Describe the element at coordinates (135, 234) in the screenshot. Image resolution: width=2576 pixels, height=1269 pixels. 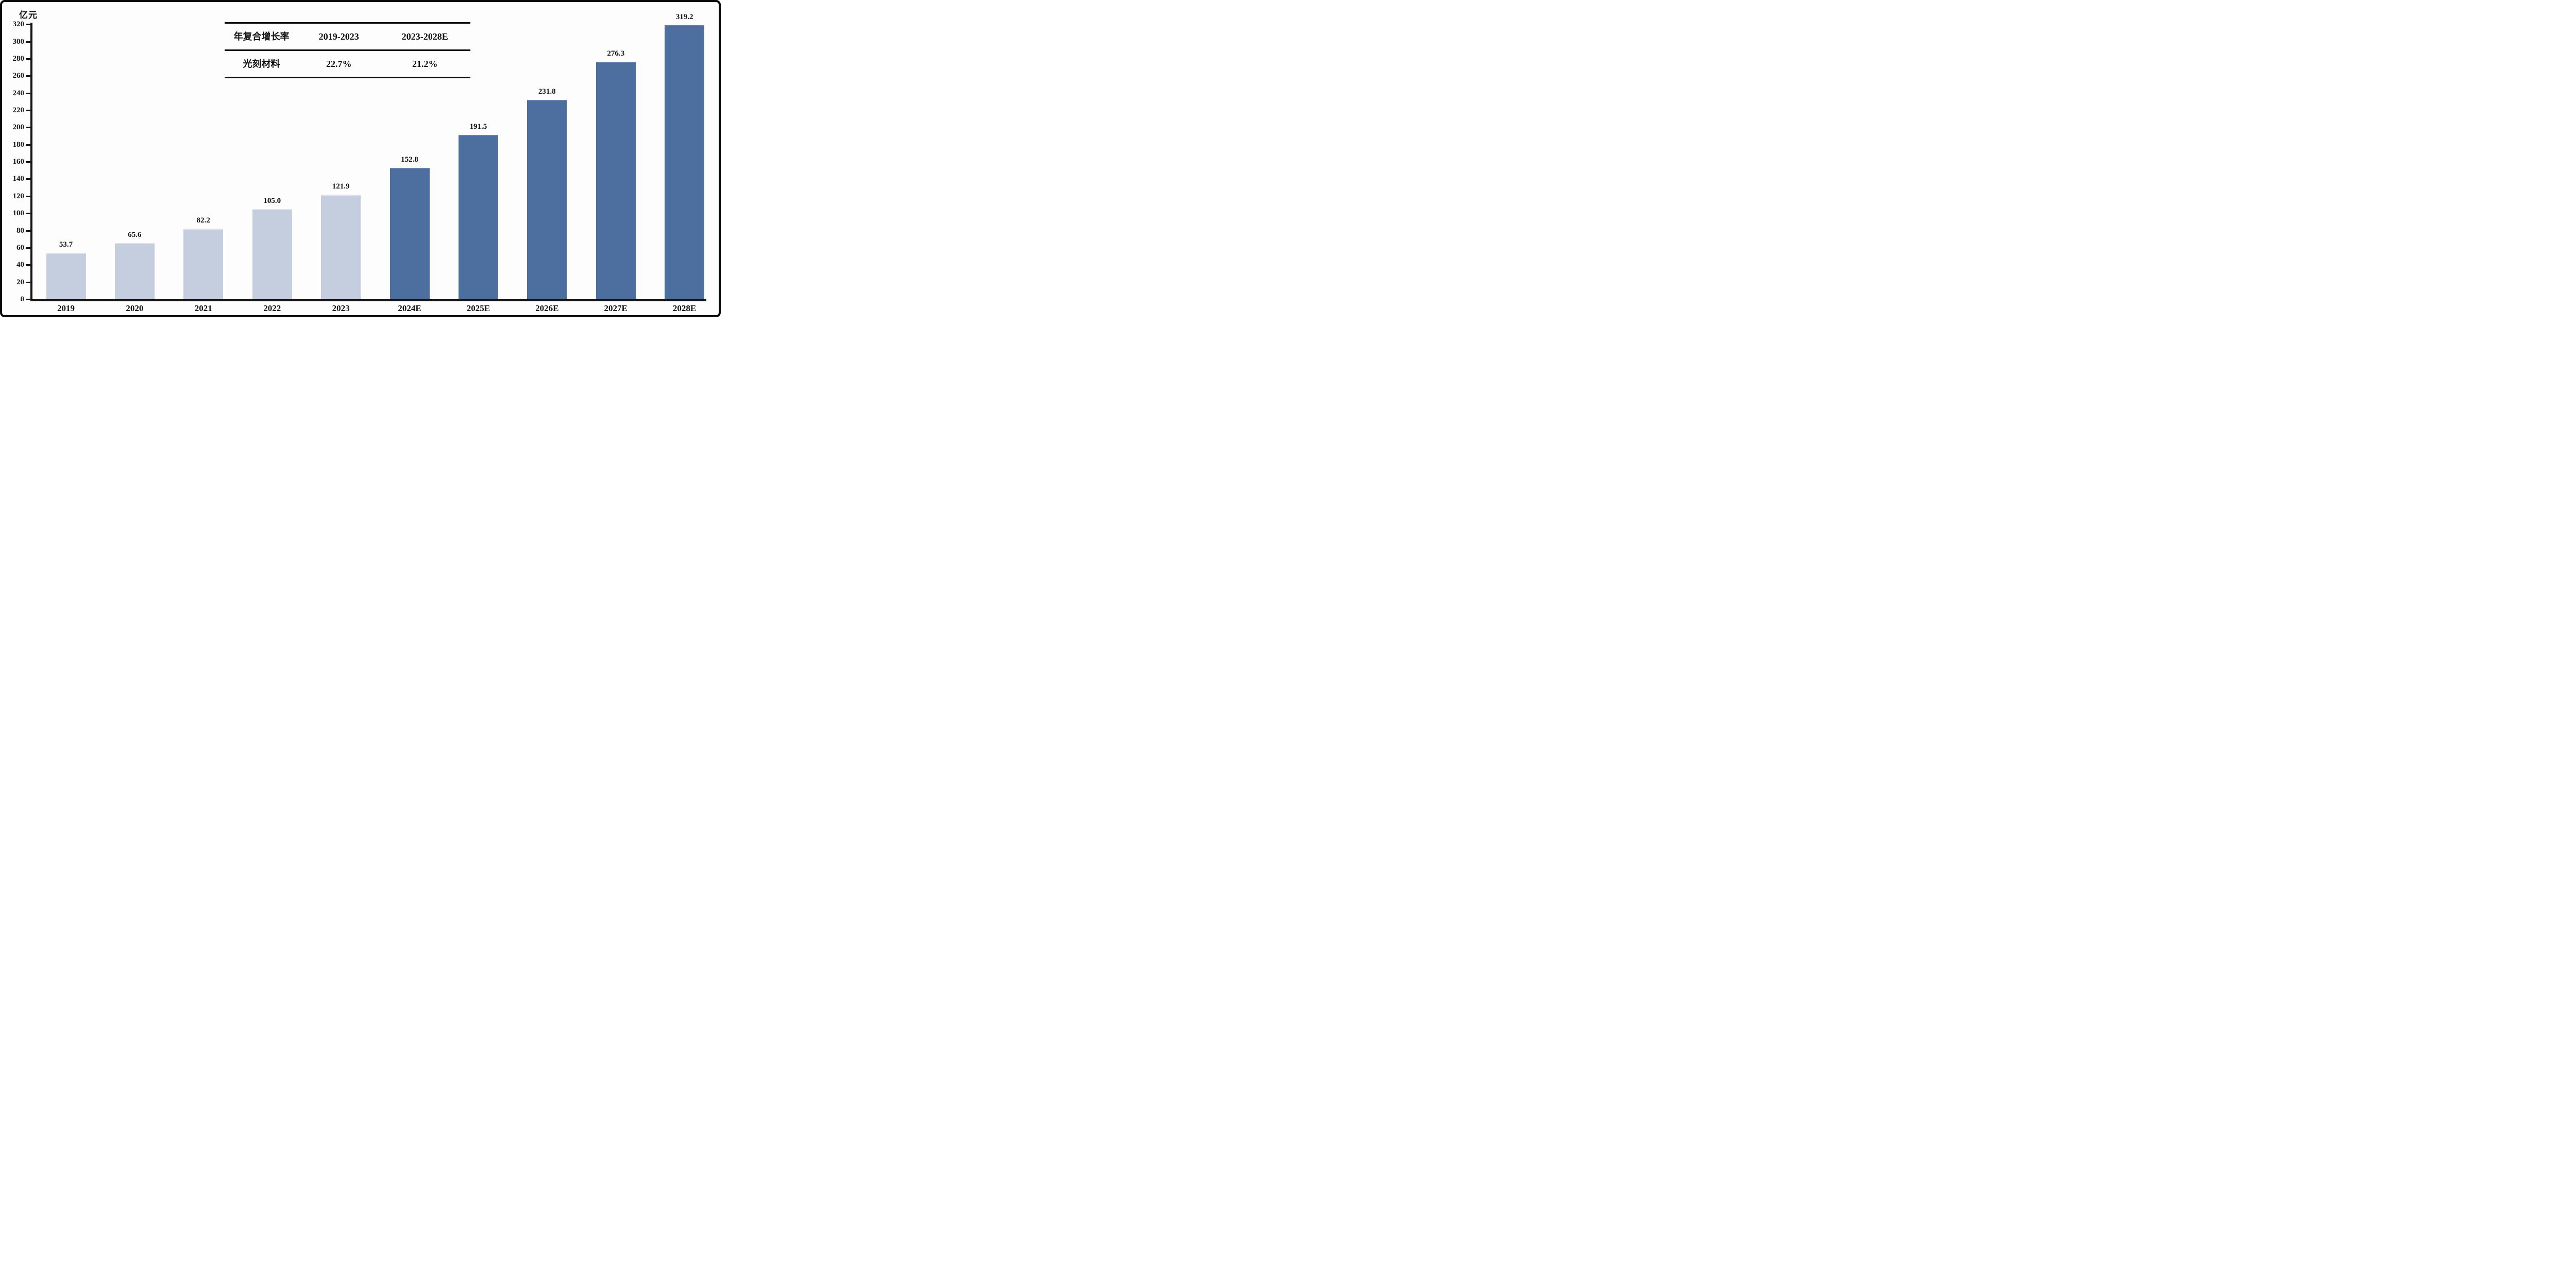
I see `bar-value-label: 65.6` at that location.